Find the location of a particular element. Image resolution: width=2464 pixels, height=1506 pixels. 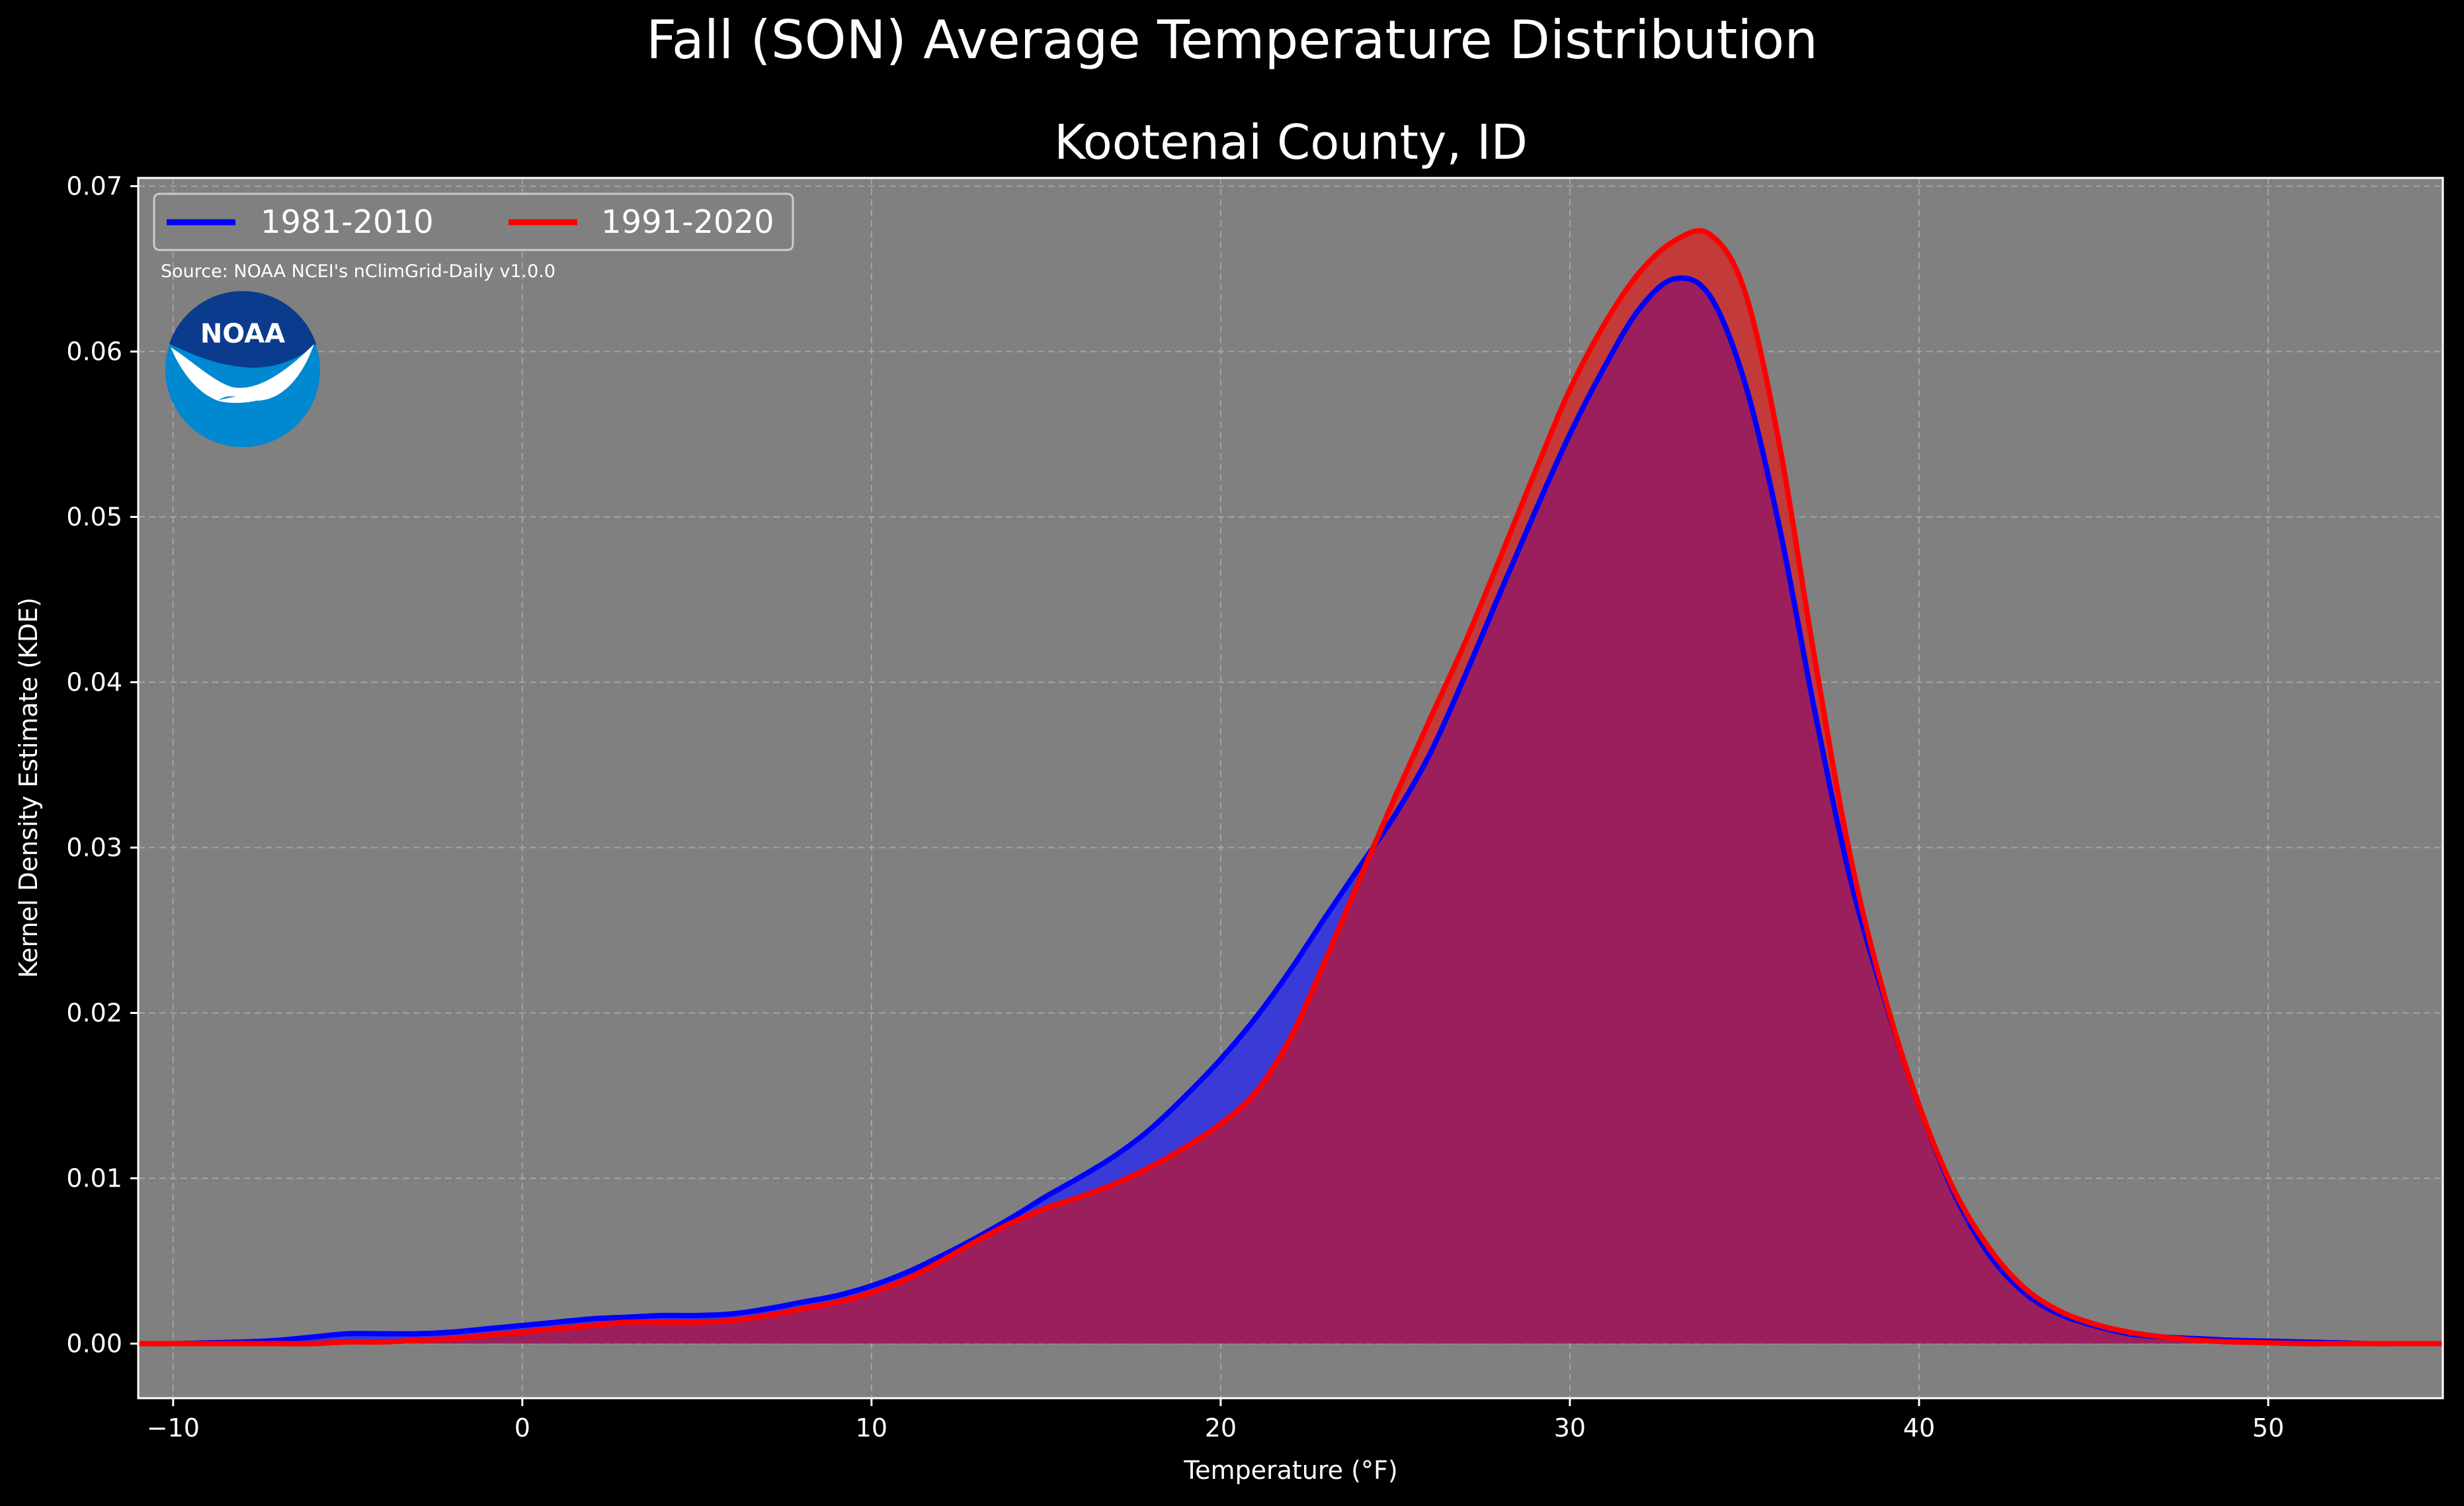

y-axis-label: Kernel Density Estimate (KDE) is located at coordinates (29, 787).